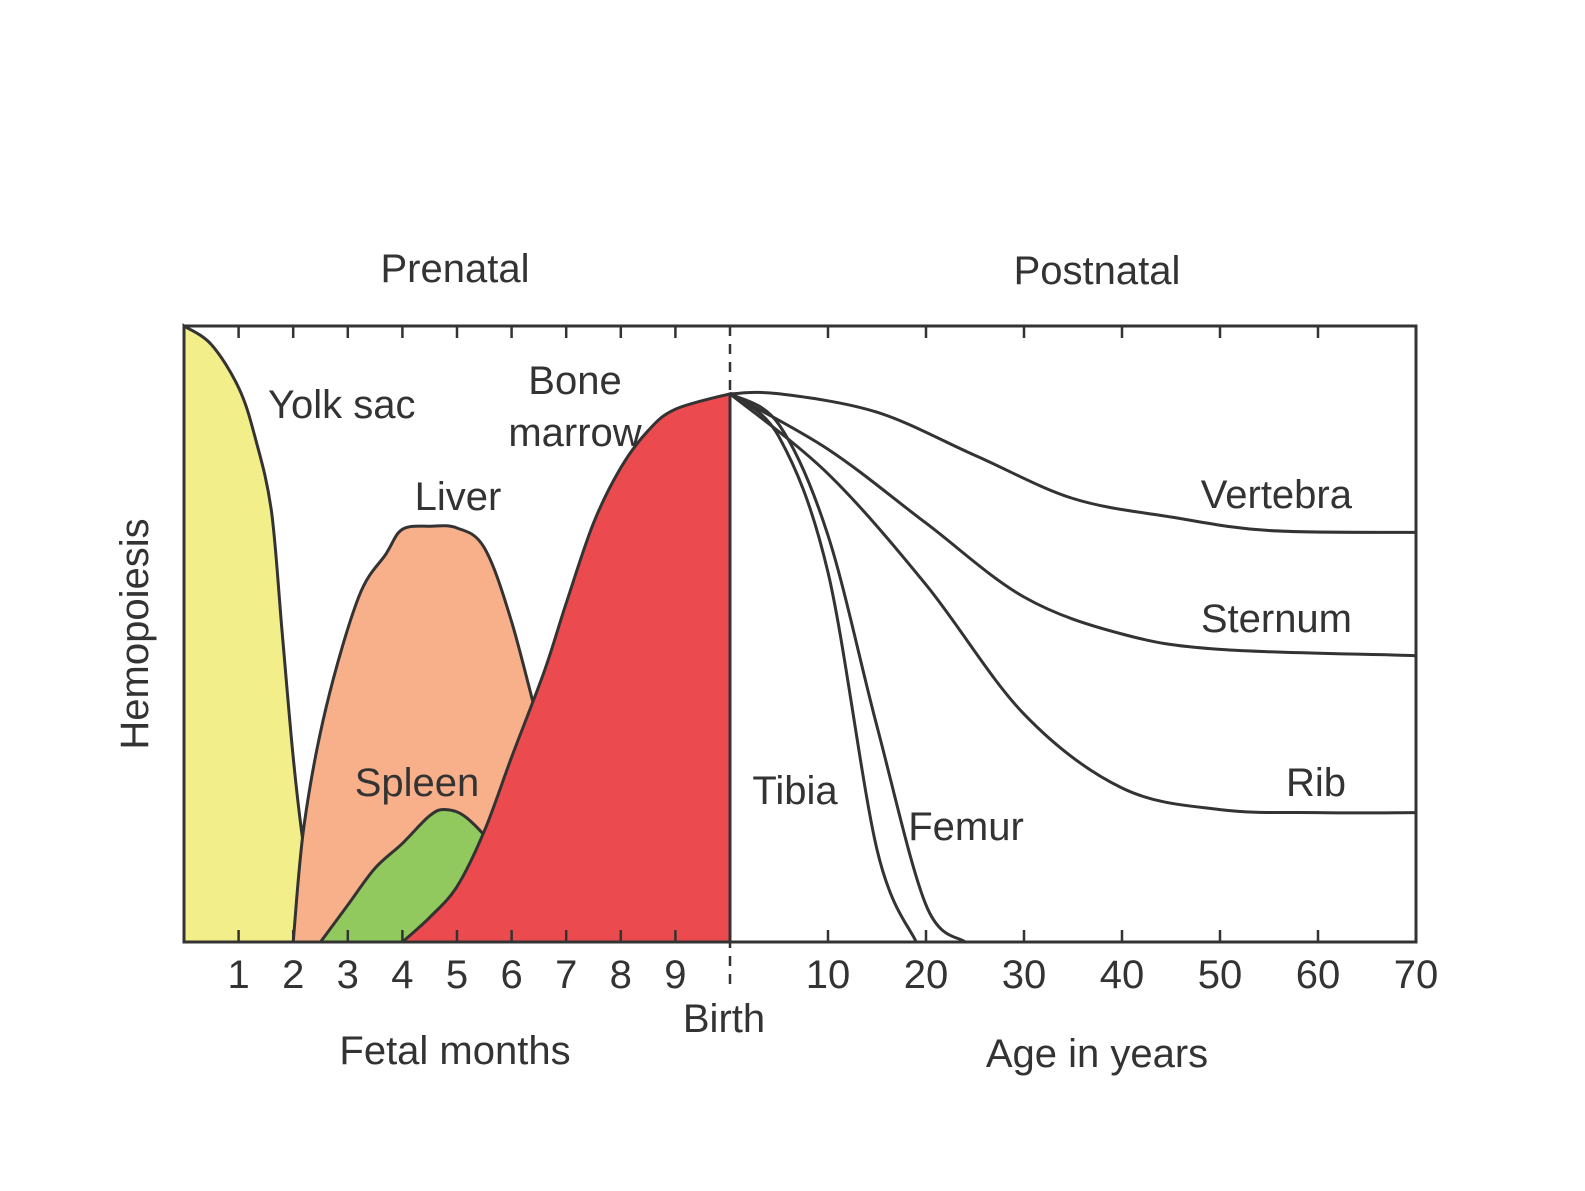  What do you see at coordinates (1097, 271) in the screenshot?
I see `postnatal-header: Postnatal` at bounding box center [1097, 271].